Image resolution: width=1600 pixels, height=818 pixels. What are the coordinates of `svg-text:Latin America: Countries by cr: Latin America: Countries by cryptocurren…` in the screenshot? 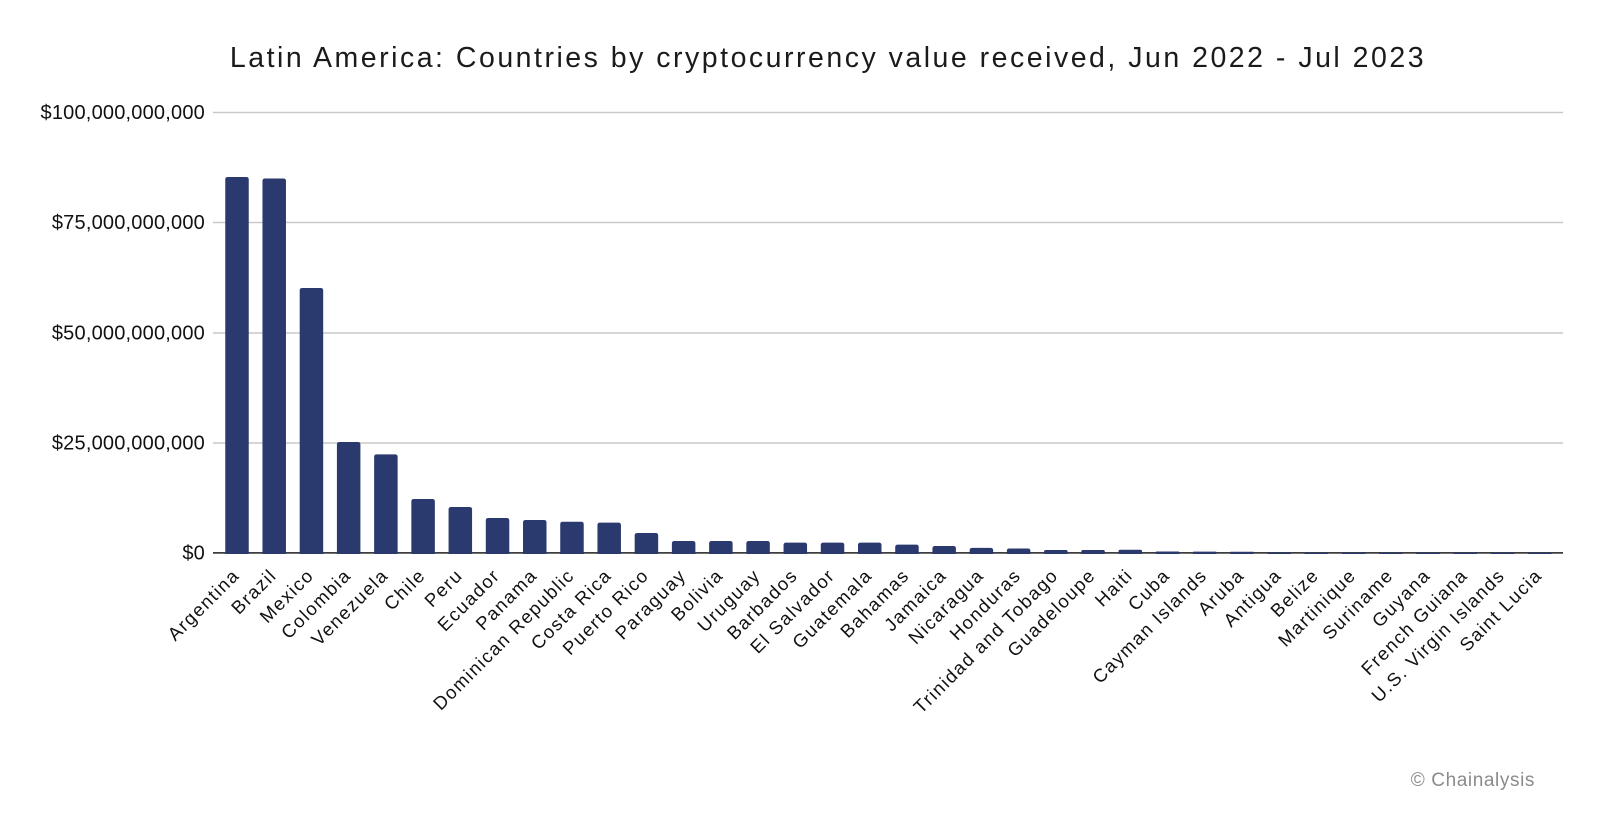 It's located at (828, 58).